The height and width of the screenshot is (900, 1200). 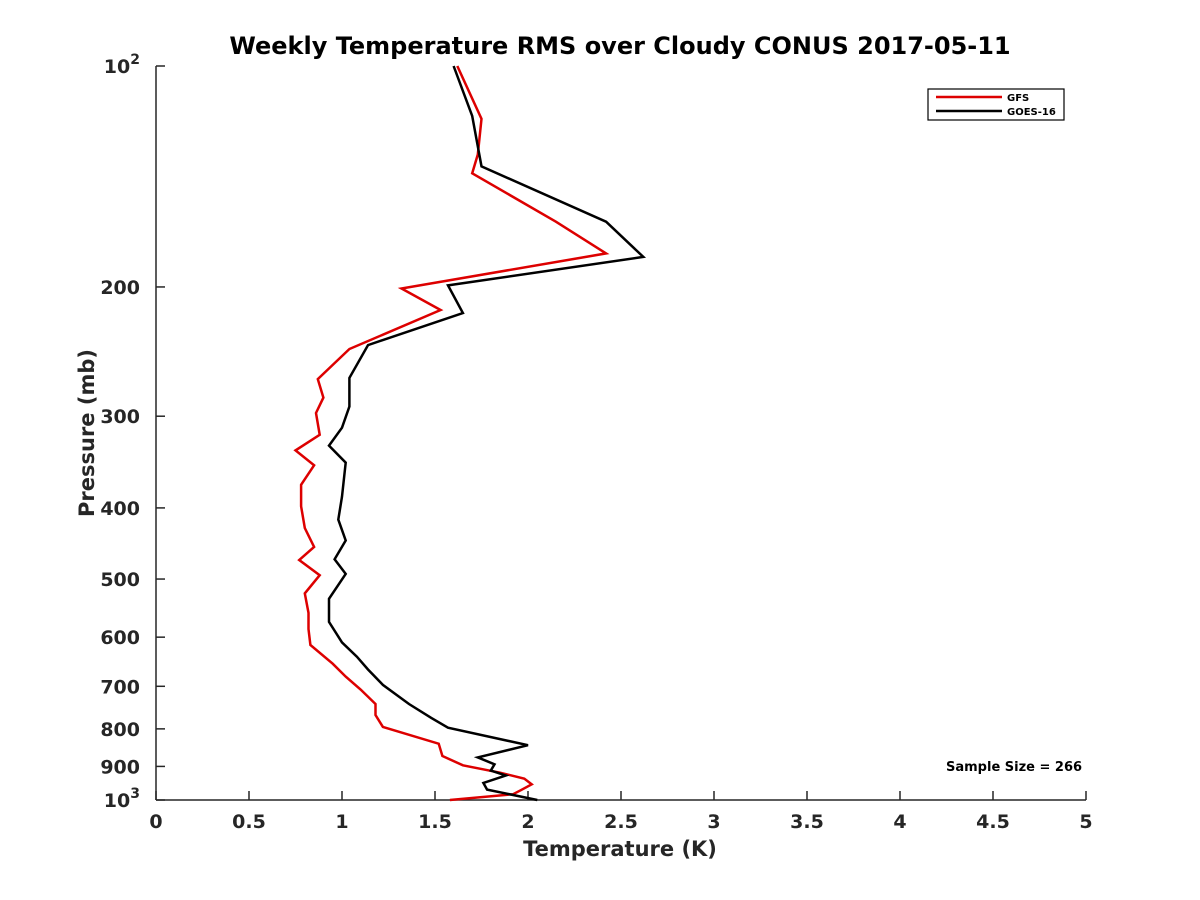 I want to click on y-tick-label: 10², so click(x=122, y=65).